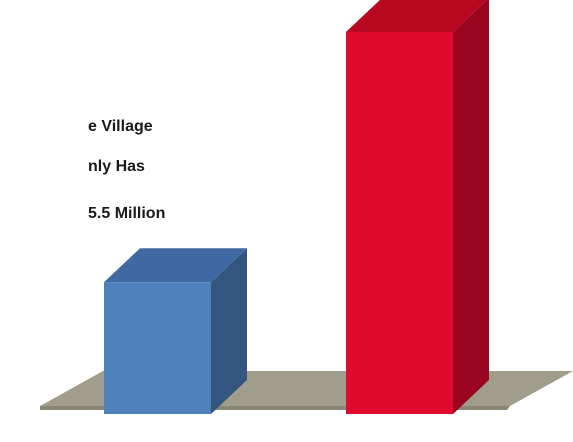  Describe the element at coordinates (416, 16) in the screenshot. I see `bar-2-top` at that location.